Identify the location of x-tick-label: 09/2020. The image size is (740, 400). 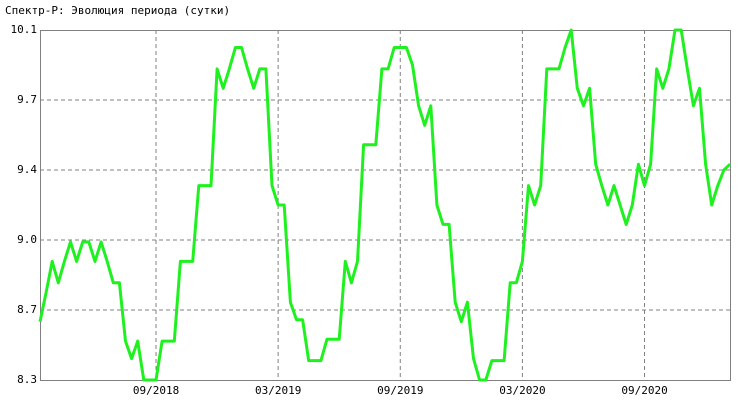
(644, 390).